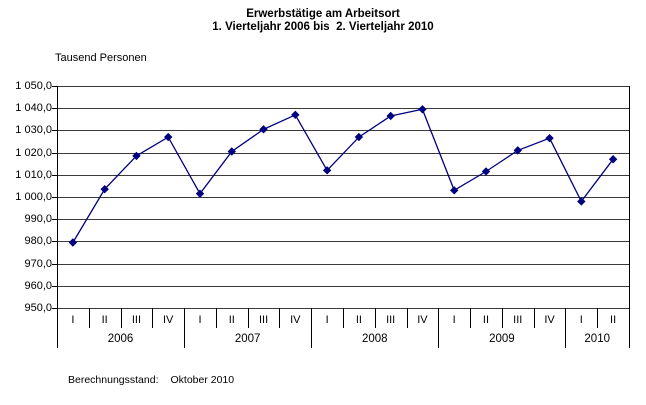 Image resolution: width=646 pixels, height=405 pixels. Describe the element at coordinates (113, 380) in the screenshot. I see `footnote-label: Berechnungsstand:` at that location.